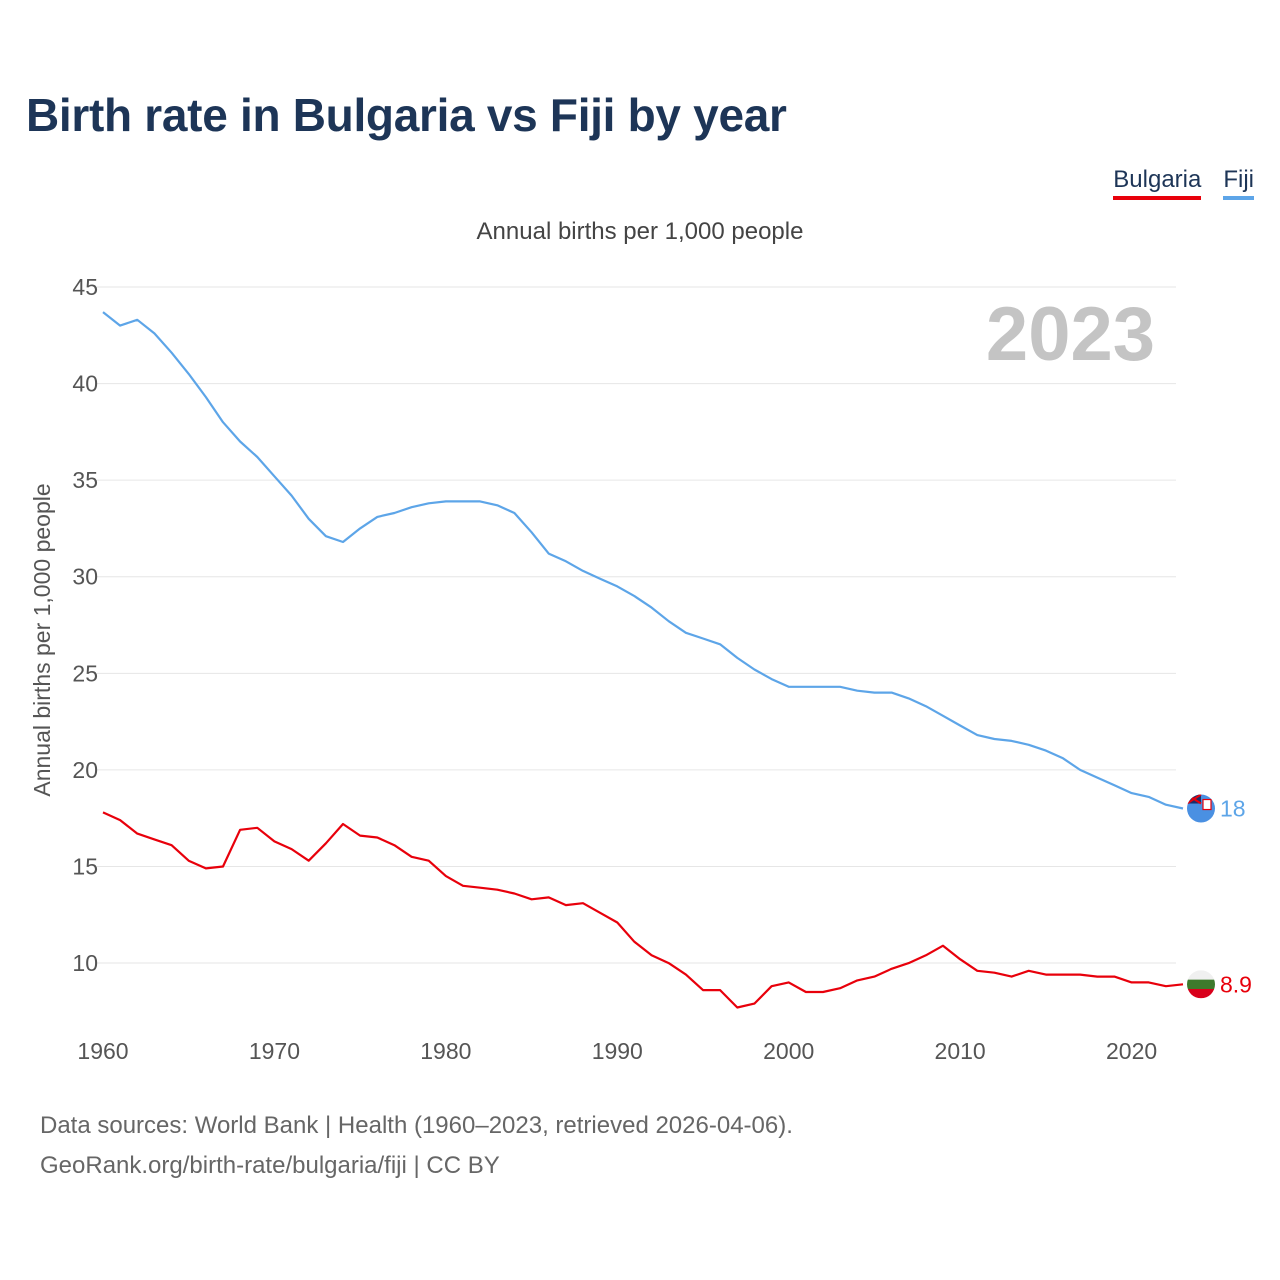 The width and height of the screenshot is (1280, 1280). What do you see at coordinates (85, 384) in the screenshot?
I see `y-tick-label: 40` at bounding box center [85, 384].